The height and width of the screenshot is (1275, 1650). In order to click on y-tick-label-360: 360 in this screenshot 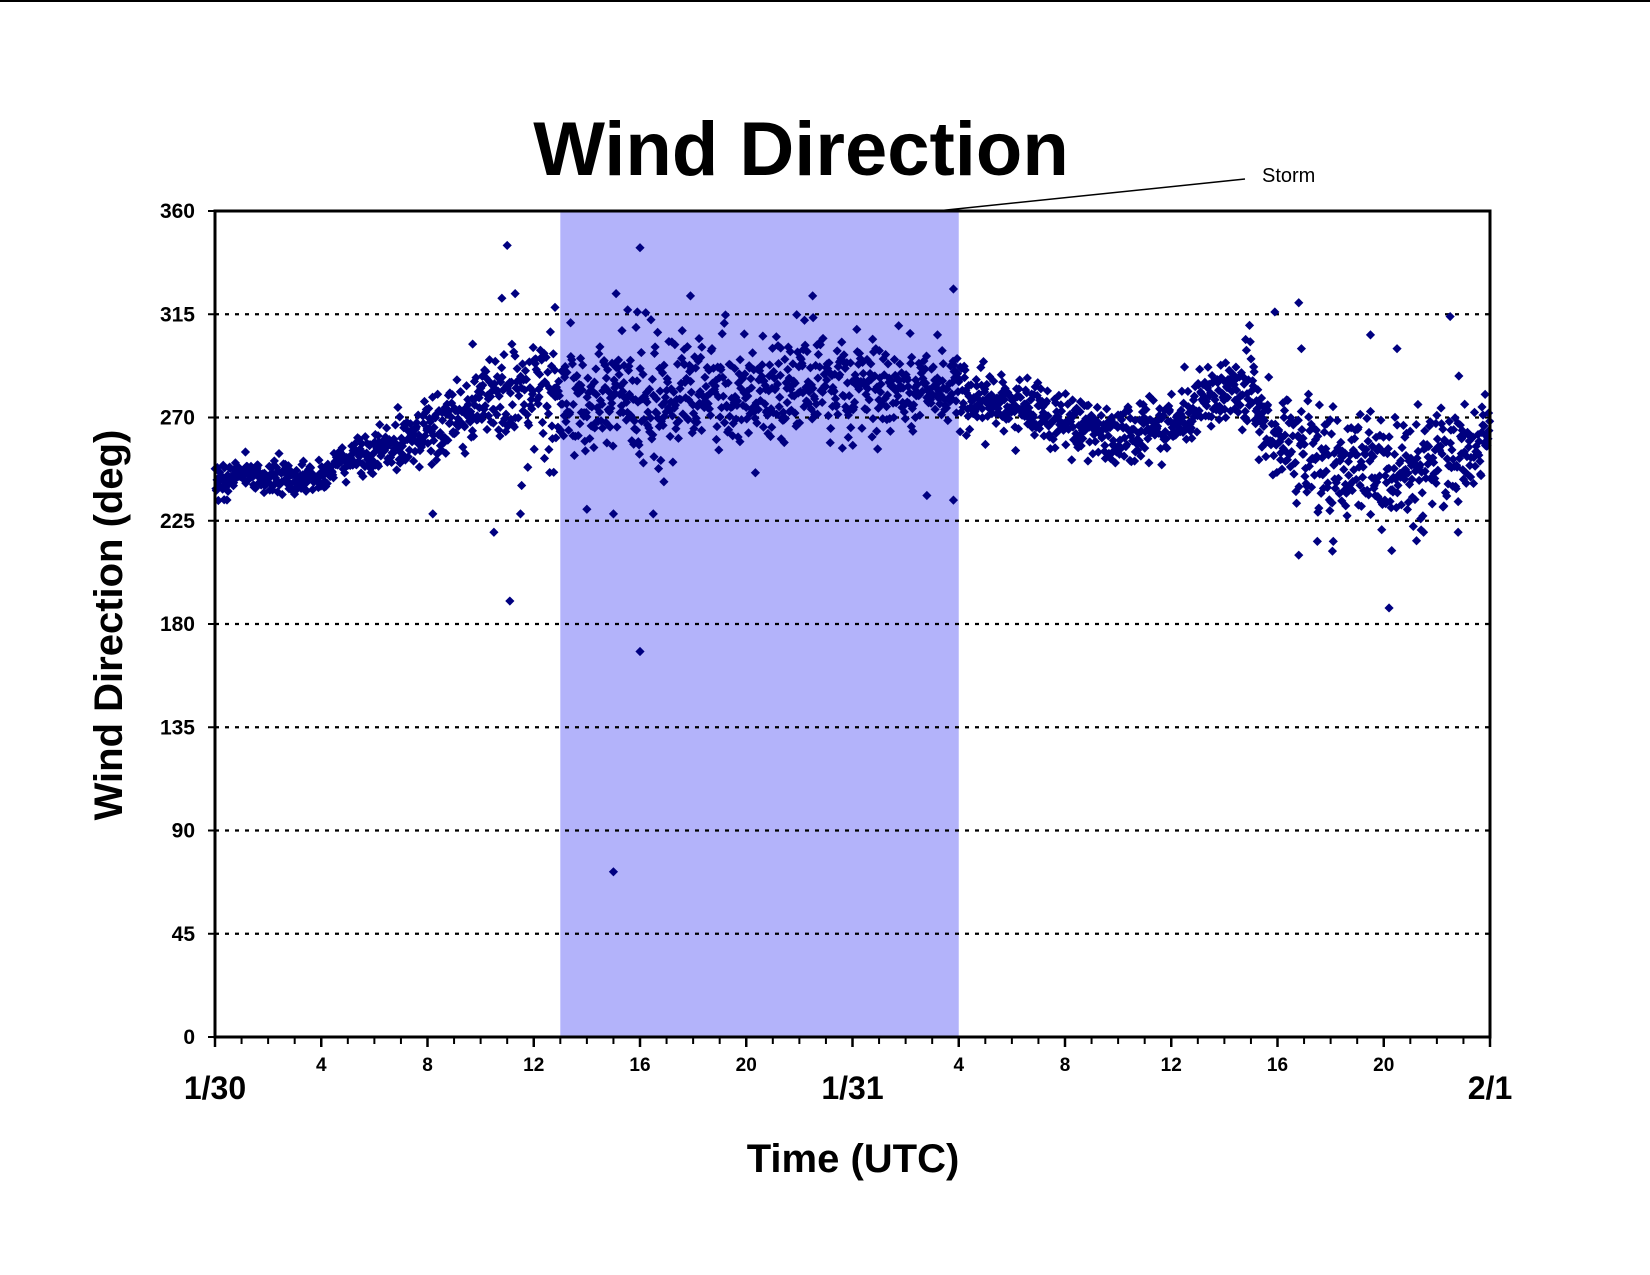, I will do `click(177, 211)`.